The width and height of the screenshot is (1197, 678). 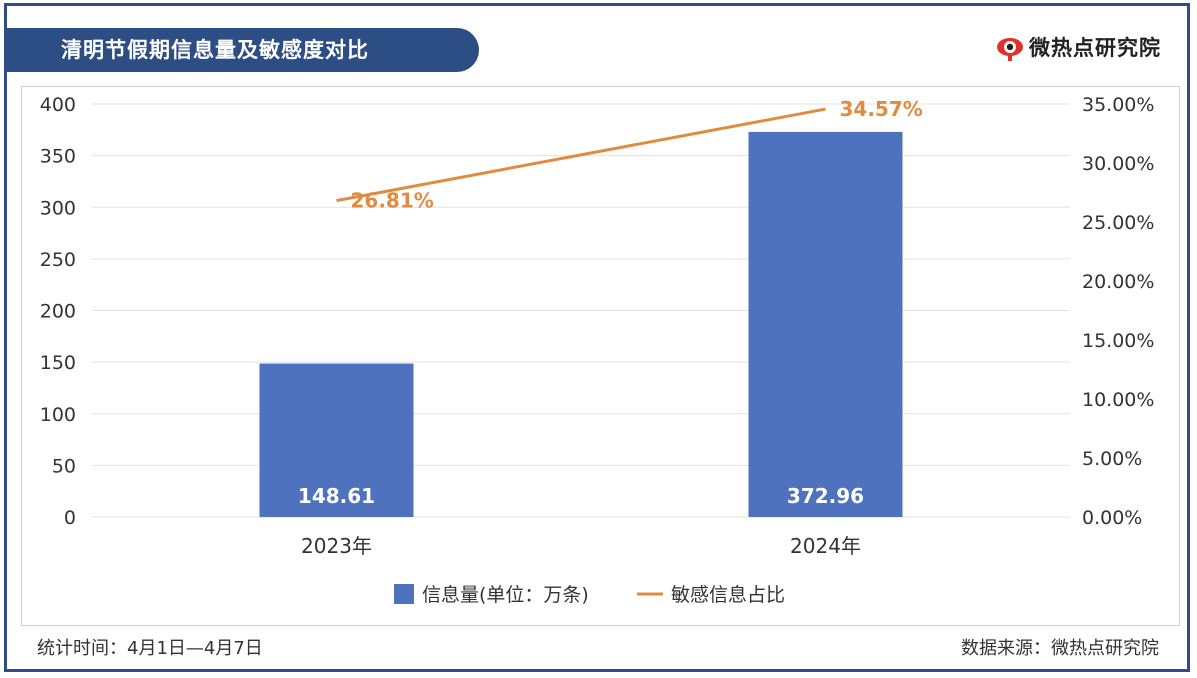 What do you see at coordinates (58, 363) in the screenshot?
I see `y-left-tick-label: 150` at bounding box center [58, 363].